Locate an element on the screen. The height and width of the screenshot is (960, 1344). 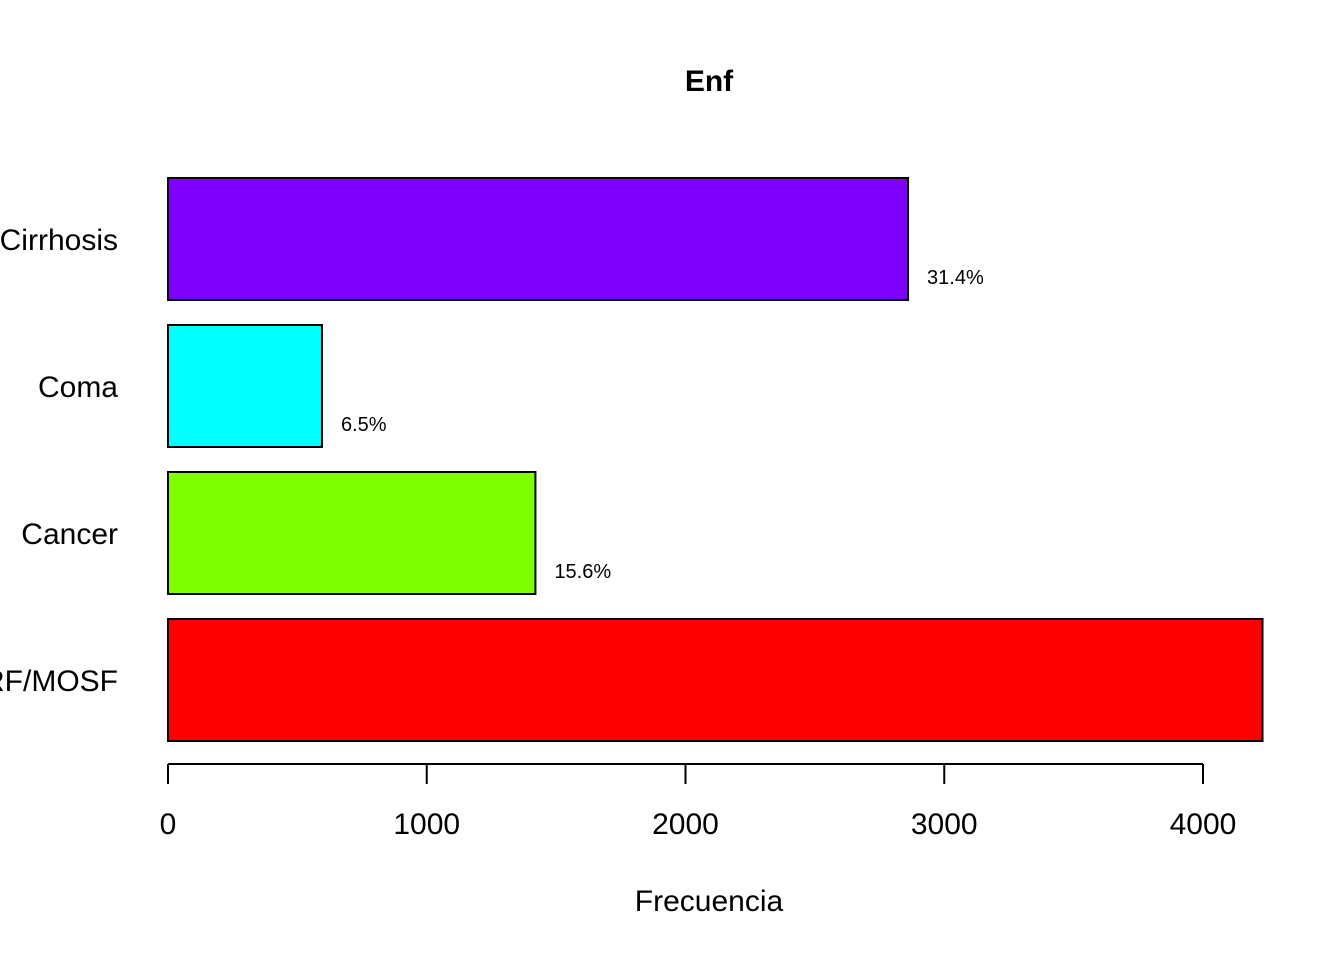
bar-cancer is located at coordinates (352, 533).